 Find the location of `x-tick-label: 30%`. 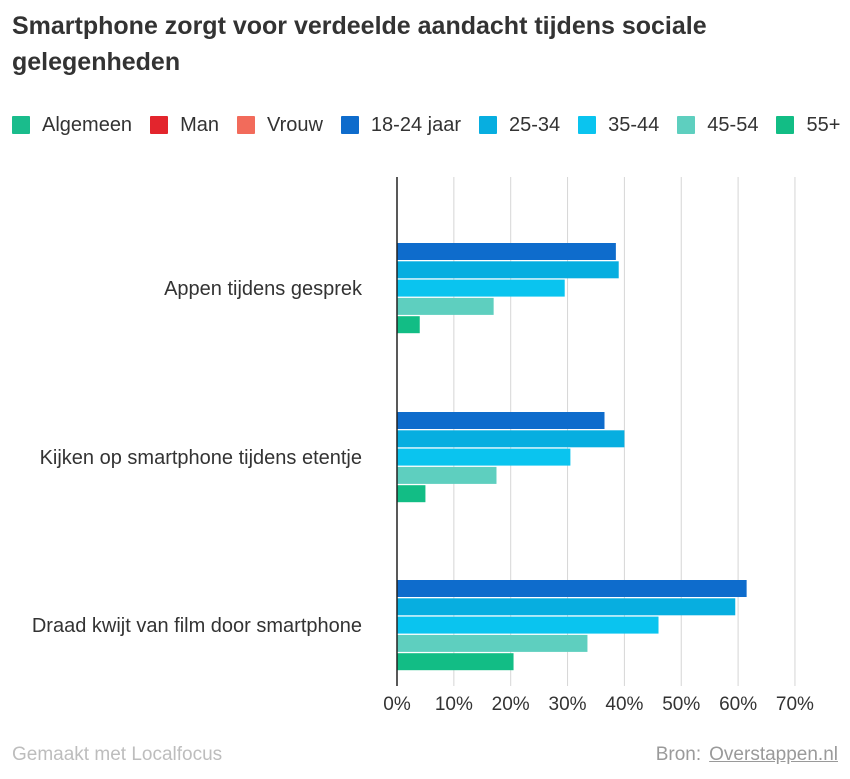

x-tick-label: 30% is located at coordinates (568, 704).